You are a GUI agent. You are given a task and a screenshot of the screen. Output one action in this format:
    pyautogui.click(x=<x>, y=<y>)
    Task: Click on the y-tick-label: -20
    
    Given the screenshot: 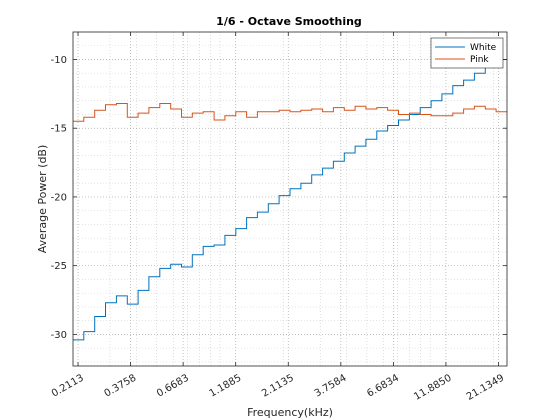 What is the action you would take?
    pyautogui.click(x=59, y=197)
    